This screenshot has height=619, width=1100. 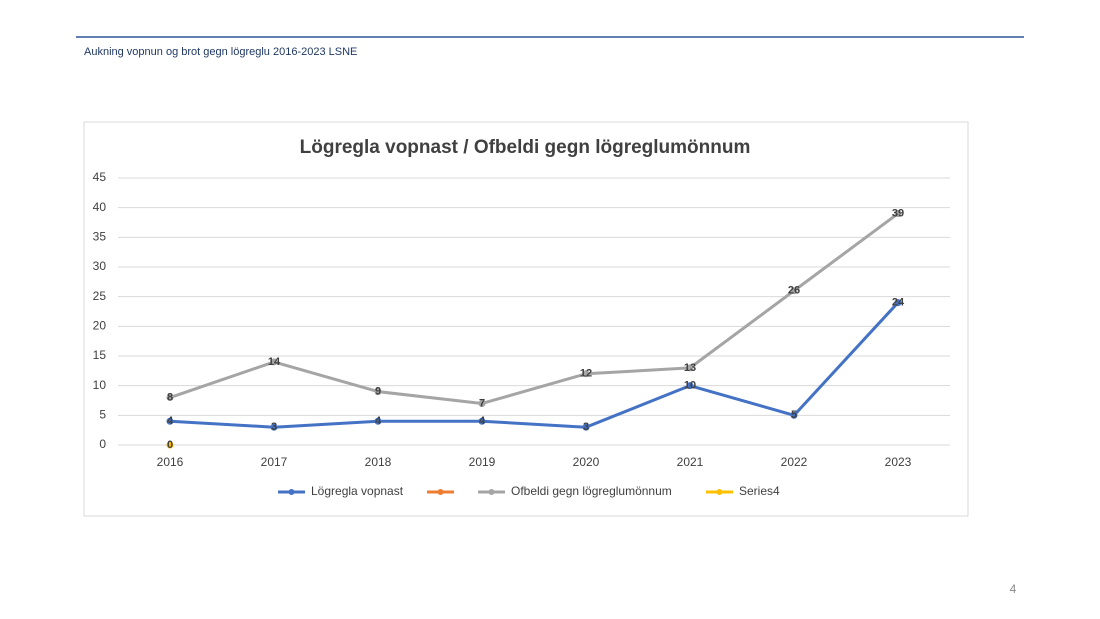 I want to click on data-label: 9, so click(x=378, y=392).